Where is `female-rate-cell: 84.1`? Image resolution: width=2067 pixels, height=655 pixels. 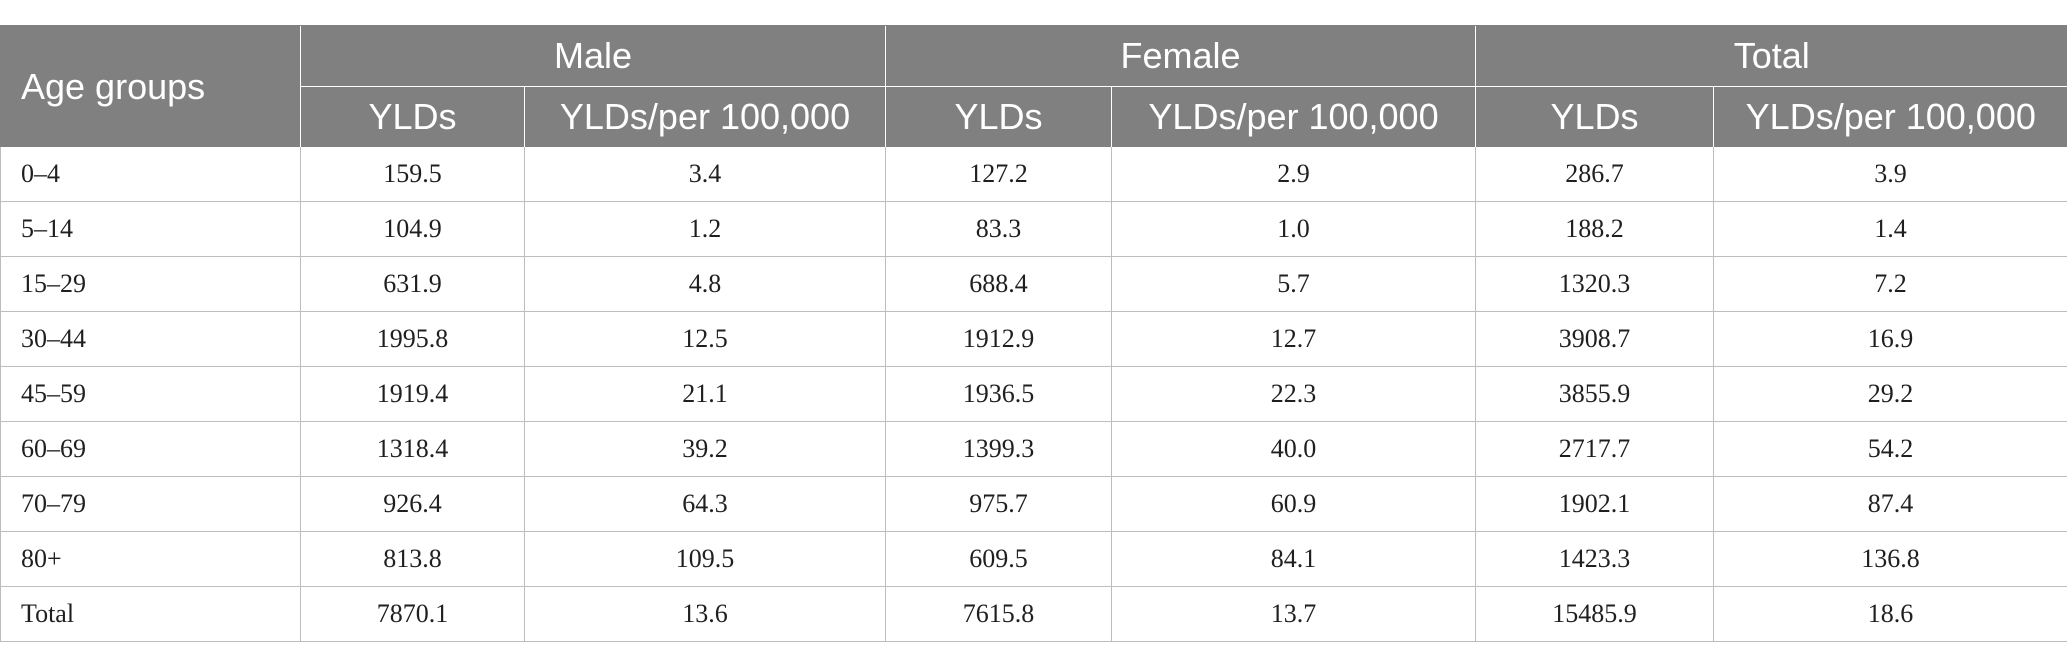
female-rate-cell: 84.1 is located at coordinates (1293, 559).